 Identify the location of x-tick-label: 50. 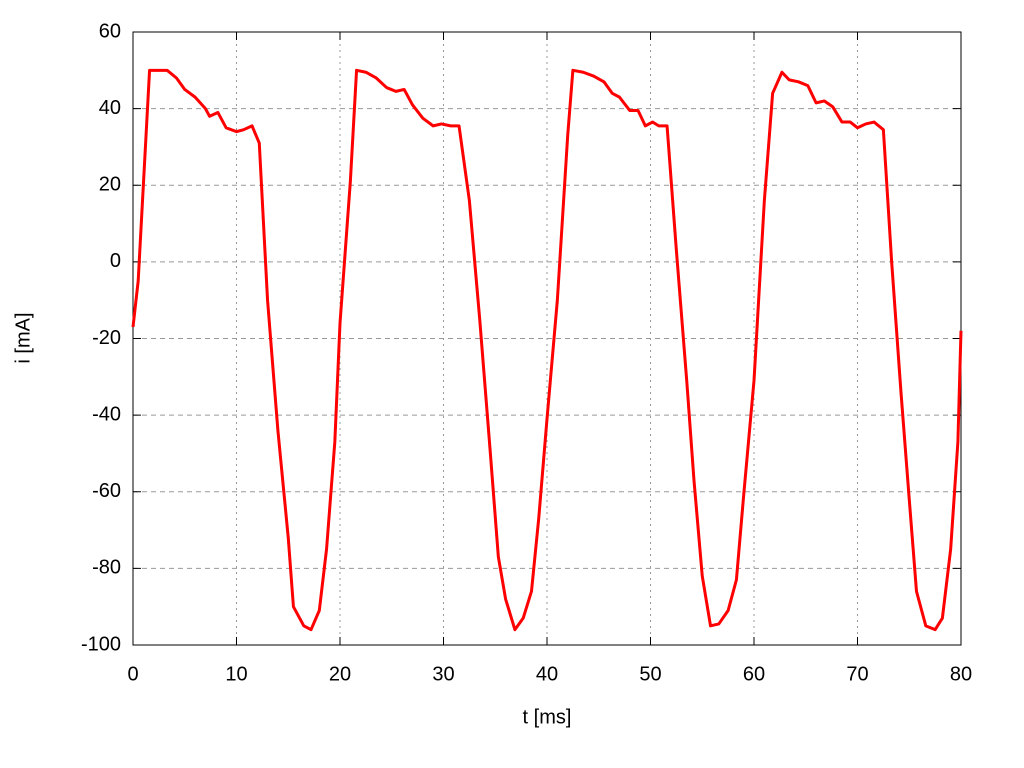
(650, 674).